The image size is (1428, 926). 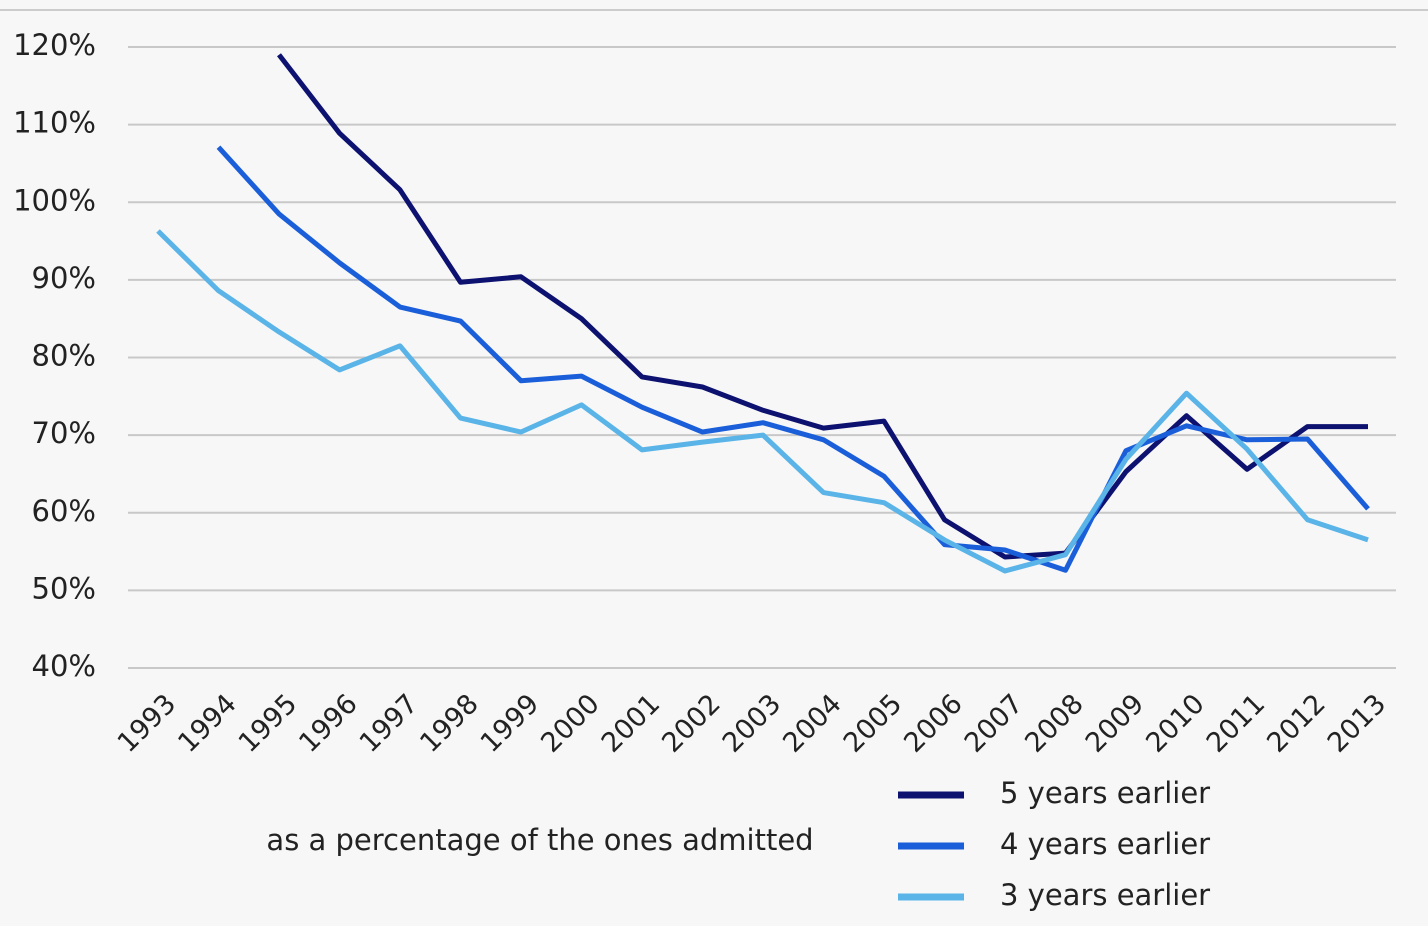 What do you see at coordinates (1105, 844) in the screenshot?
I see `legend-label: 4 years earlier` at bounding box center [1105, 844].